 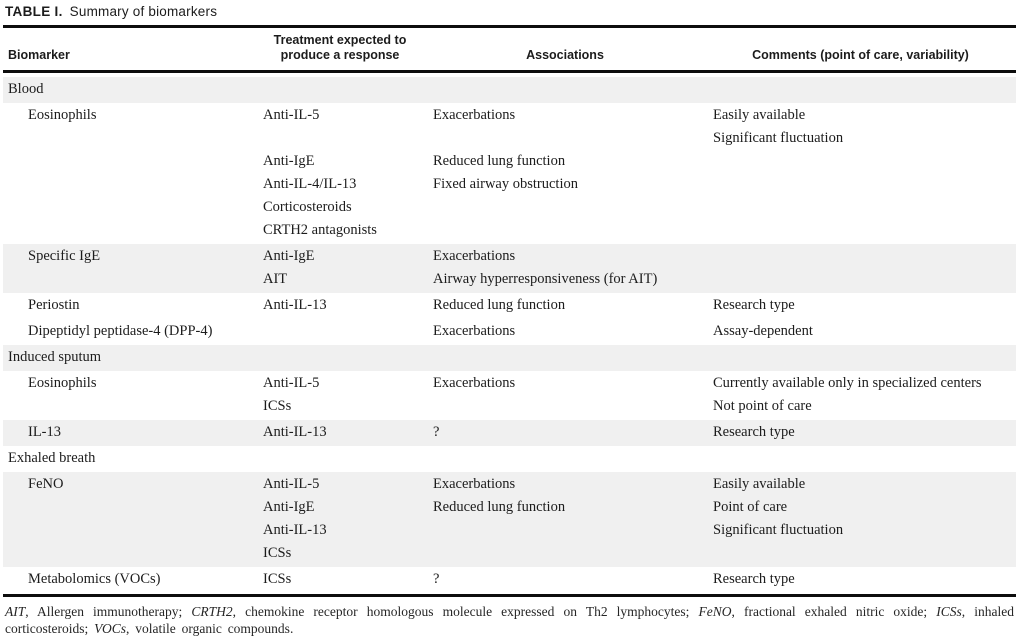 I want to click on column-header-associations: Associations, so click(x=565, y=55).